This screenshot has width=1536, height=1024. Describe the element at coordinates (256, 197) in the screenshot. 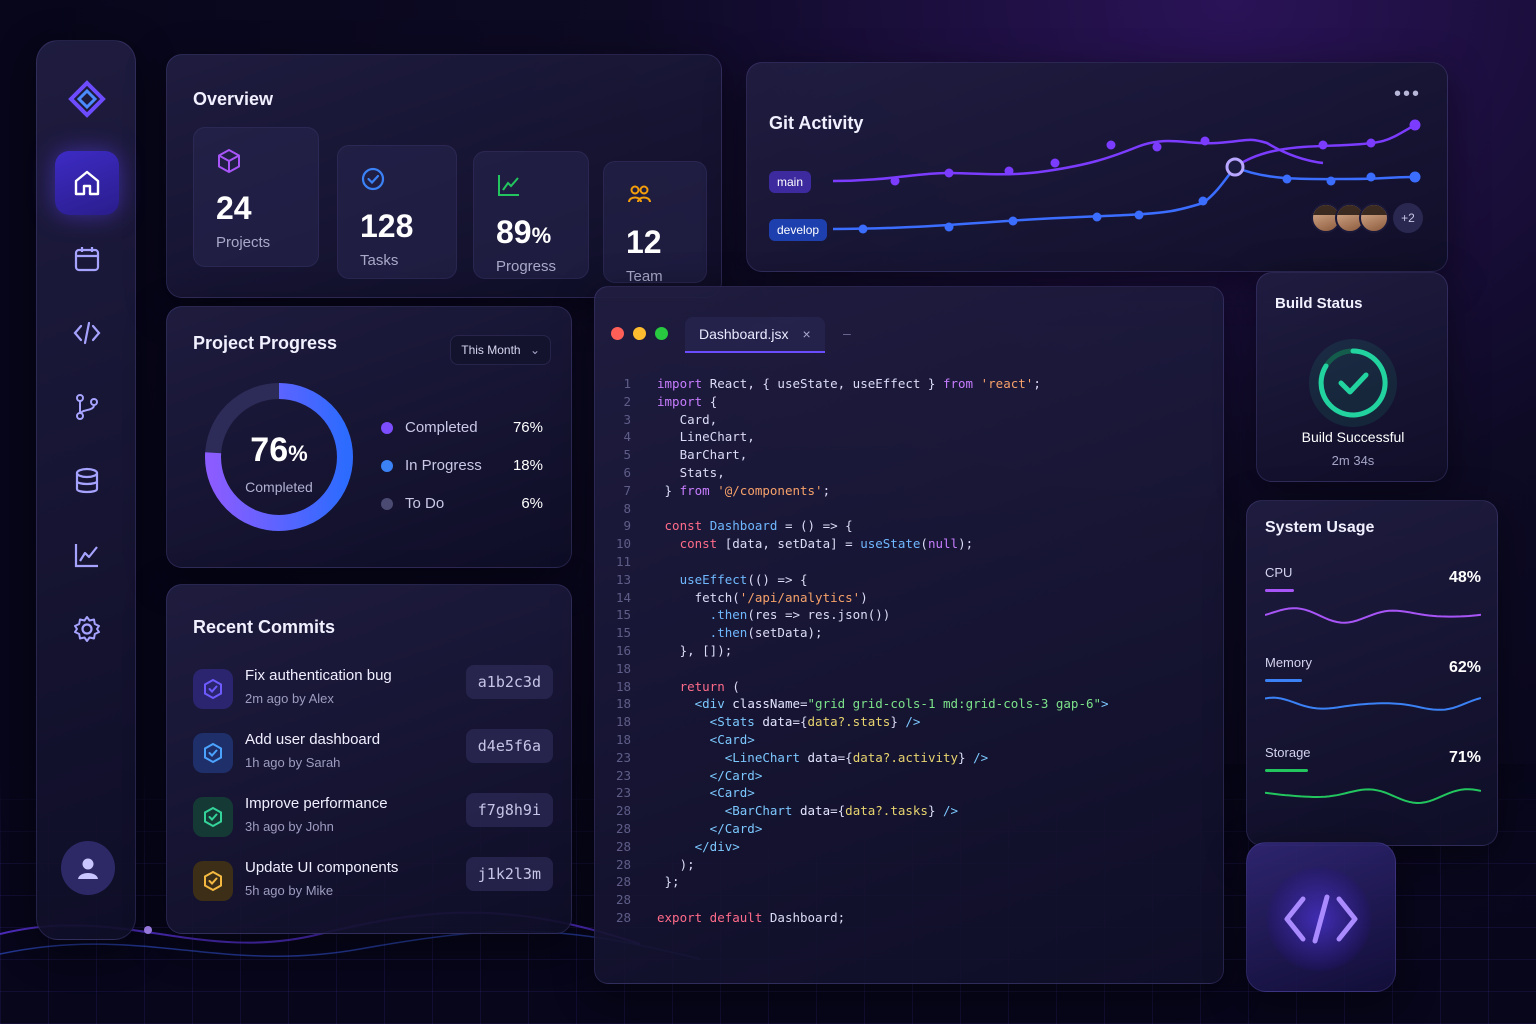

I see `stat-card-projects: 24 Projects` at that location.